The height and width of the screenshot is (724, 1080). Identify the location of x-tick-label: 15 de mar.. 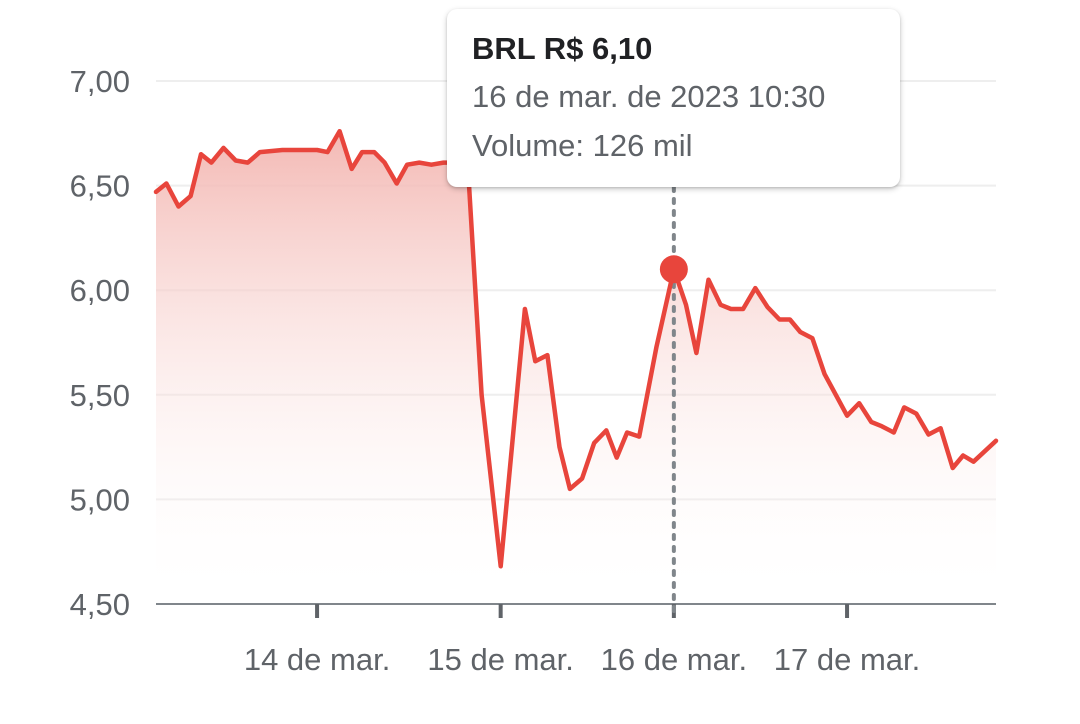
(500, 659).